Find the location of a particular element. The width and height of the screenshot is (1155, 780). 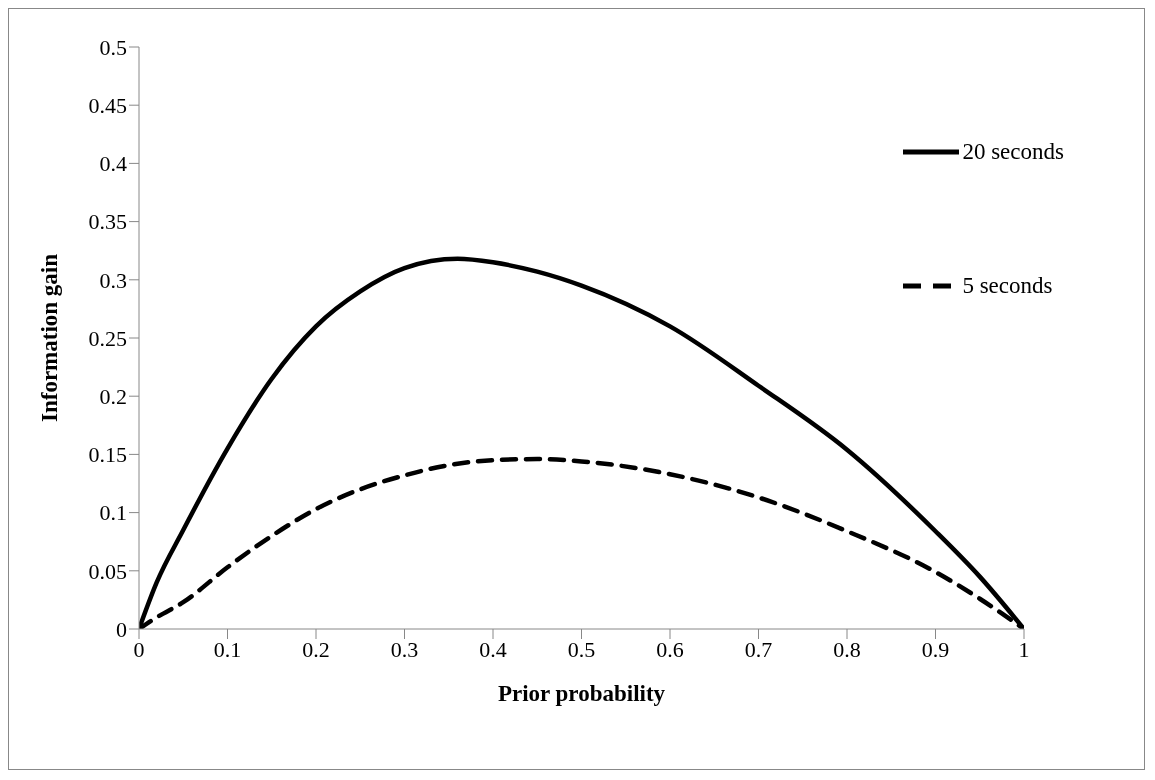

x-tick-label: 0.5 is located at coordinates (581, 649).